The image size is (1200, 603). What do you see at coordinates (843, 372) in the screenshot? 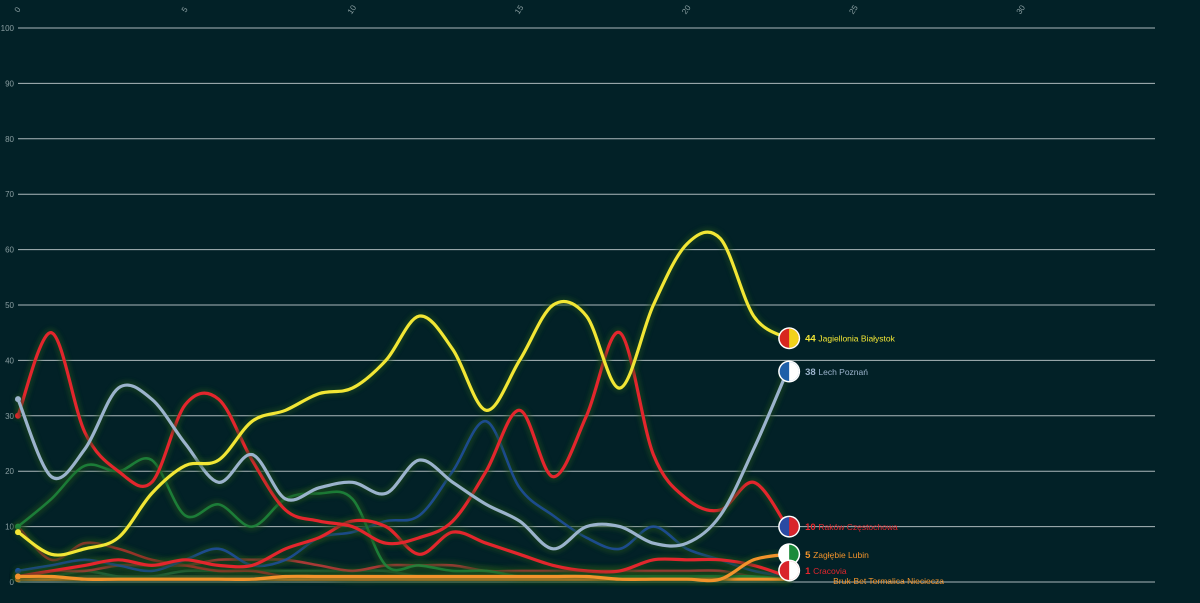
I see `series-name: Lech Poznań` at bounding box center [843, 372].